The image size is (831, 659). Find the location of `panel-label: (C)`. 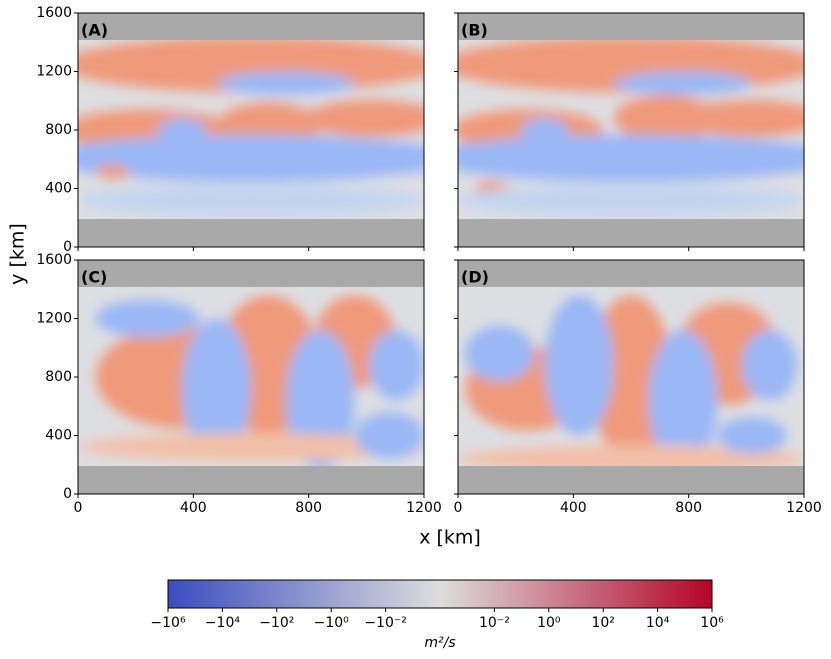

panel-label: (C) is located at coordinates (94, 277).